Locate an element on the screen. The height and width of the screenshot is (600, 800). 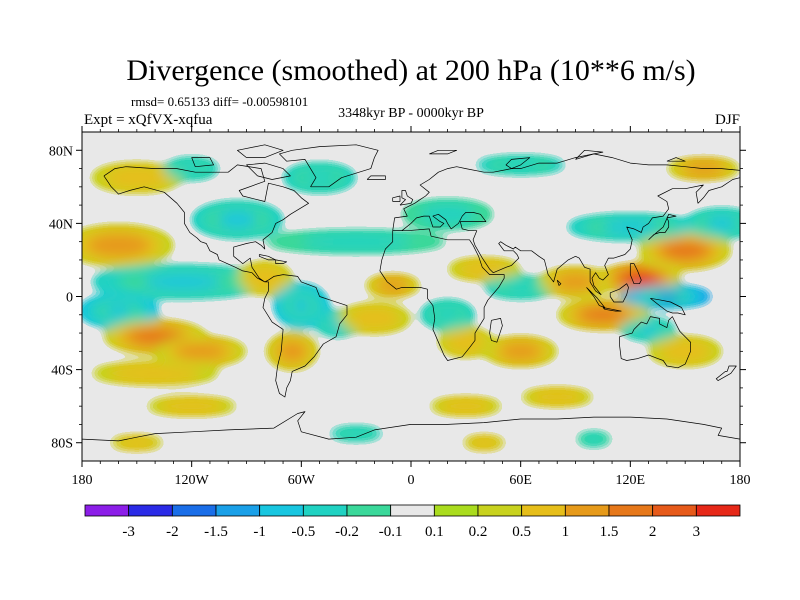
colorbar-label: -2 is located at coordinates (172, 532).